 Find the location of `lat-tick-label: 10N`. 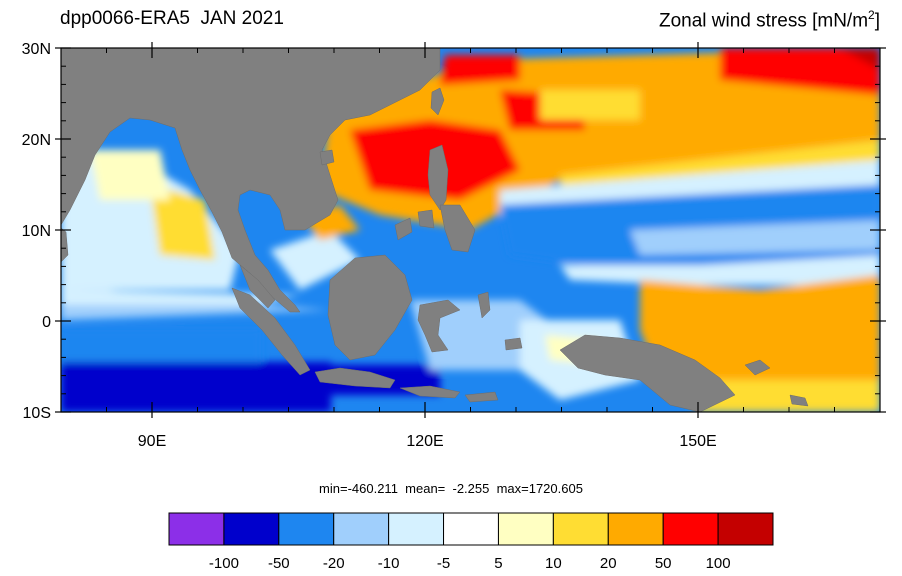

lat-tick-label: 10N is located at coordinates (36, 231).